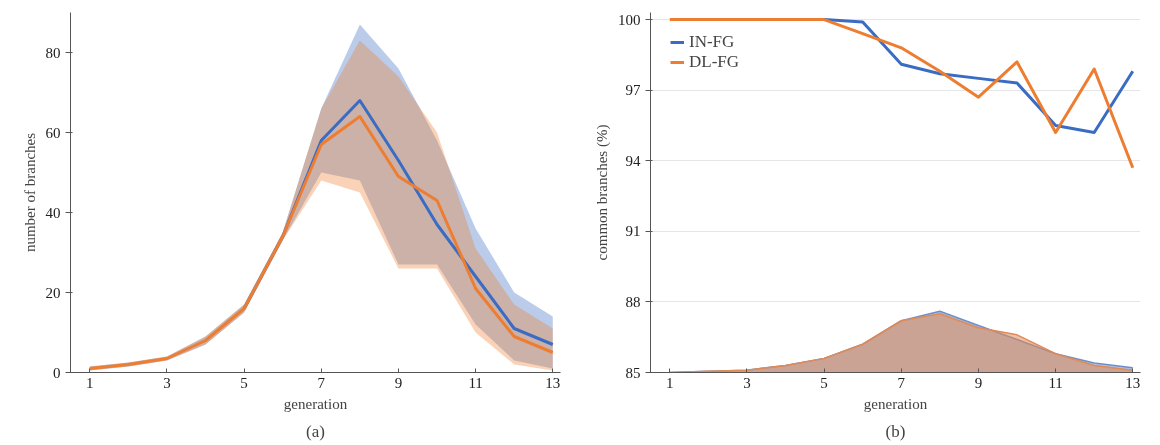  What do you see at coordinates (29, 192) in the screenshot?
I see `y-axis-title: number of branches` at bounding box center [29, 192].